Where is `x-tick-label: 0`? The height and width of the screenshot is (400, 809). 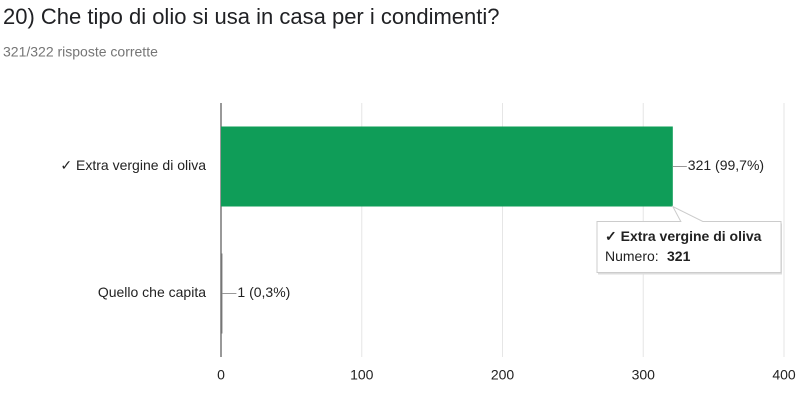 x-tick-label: 0 is located at coordinates (221, 375).